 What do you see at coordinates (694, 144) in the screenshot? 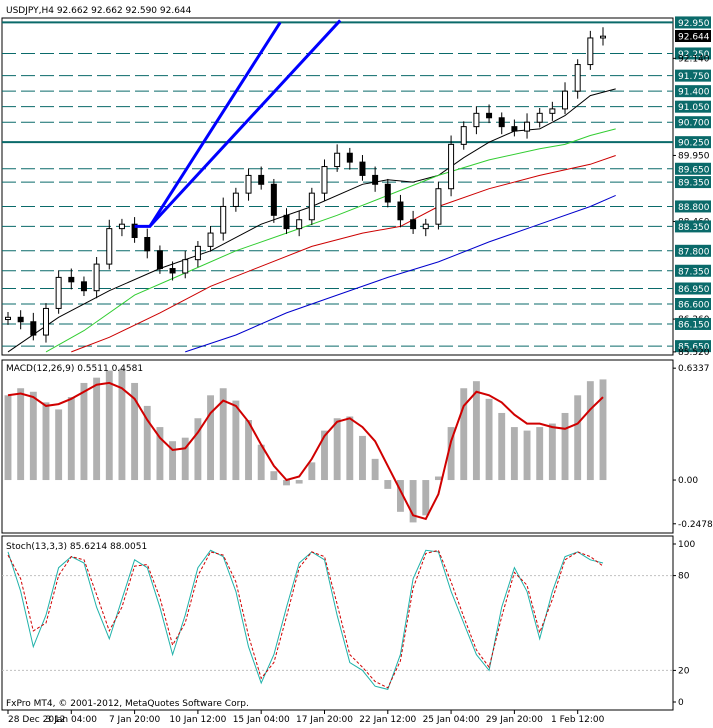
I see `price-tick-label: 90.250` at bounding box center [694, 144].